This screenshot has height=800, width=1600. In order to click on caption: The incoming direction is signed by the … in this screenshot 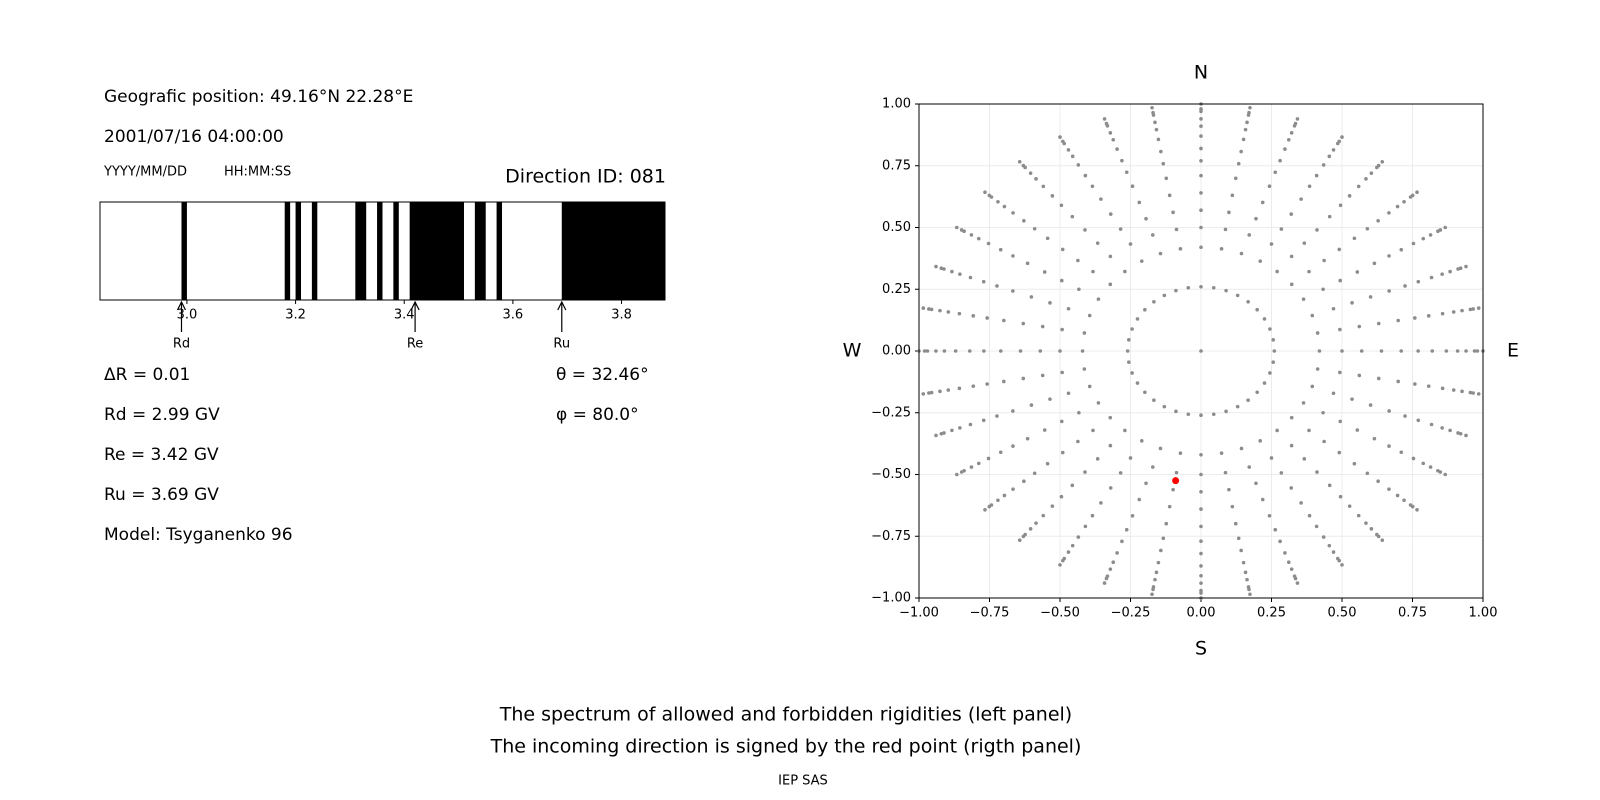, I will do `click(786, 747)`.